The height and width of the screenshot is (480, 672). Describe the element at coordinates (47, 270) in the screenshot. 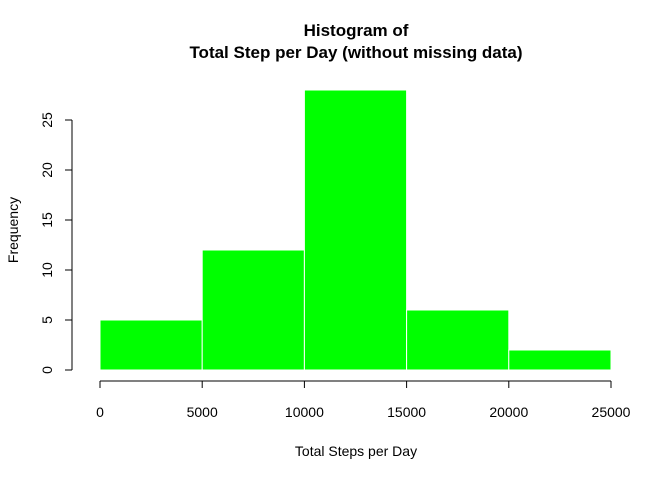

I see `y-tick-label-2: 10` at that location.